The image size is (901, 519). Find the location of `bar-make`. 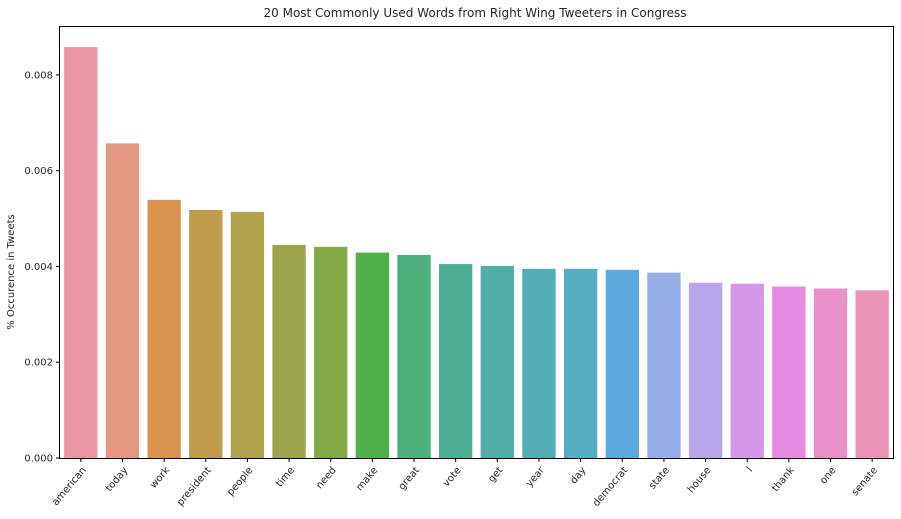

bar-make is located at coordinates (372, 355).